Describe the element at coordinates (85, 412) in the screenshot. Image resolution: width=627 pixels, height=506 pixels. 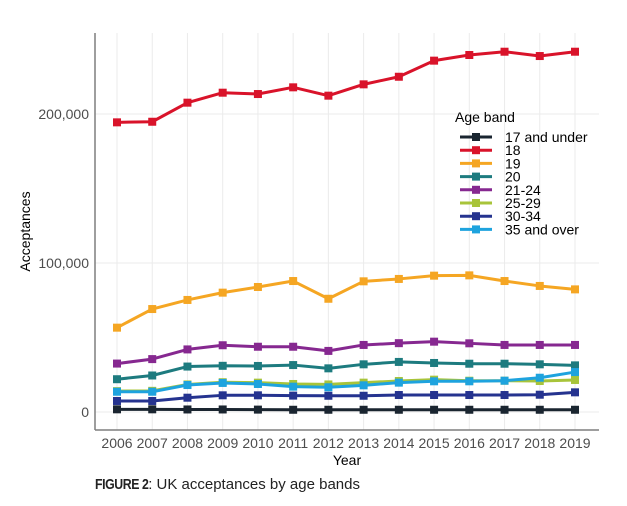
I see `y-tick-label: 0` at that location.